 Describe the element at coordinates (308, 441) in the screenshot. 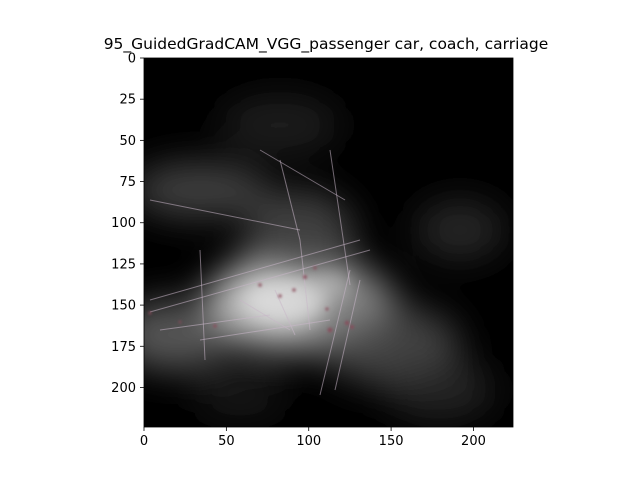

I see `x-tick-label: 100` at that location.